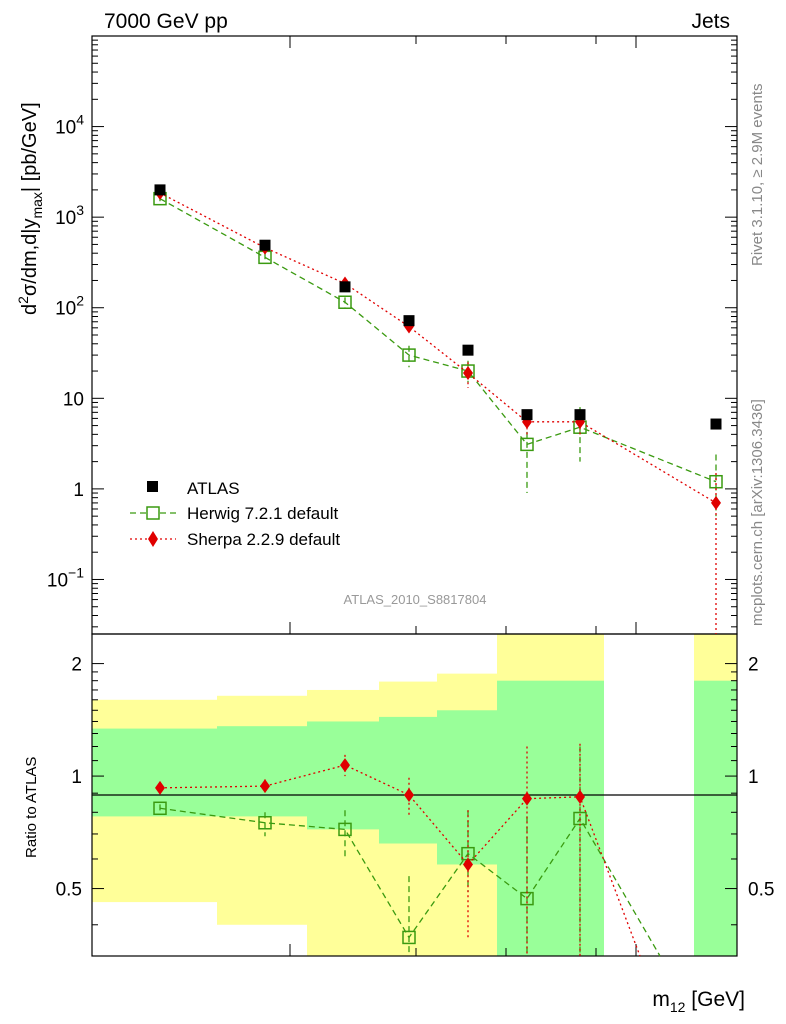  Describe the element at coordinates (30, 258) in the screenshot. I see `ylabel-main: σ/dm,d|y` at that location.